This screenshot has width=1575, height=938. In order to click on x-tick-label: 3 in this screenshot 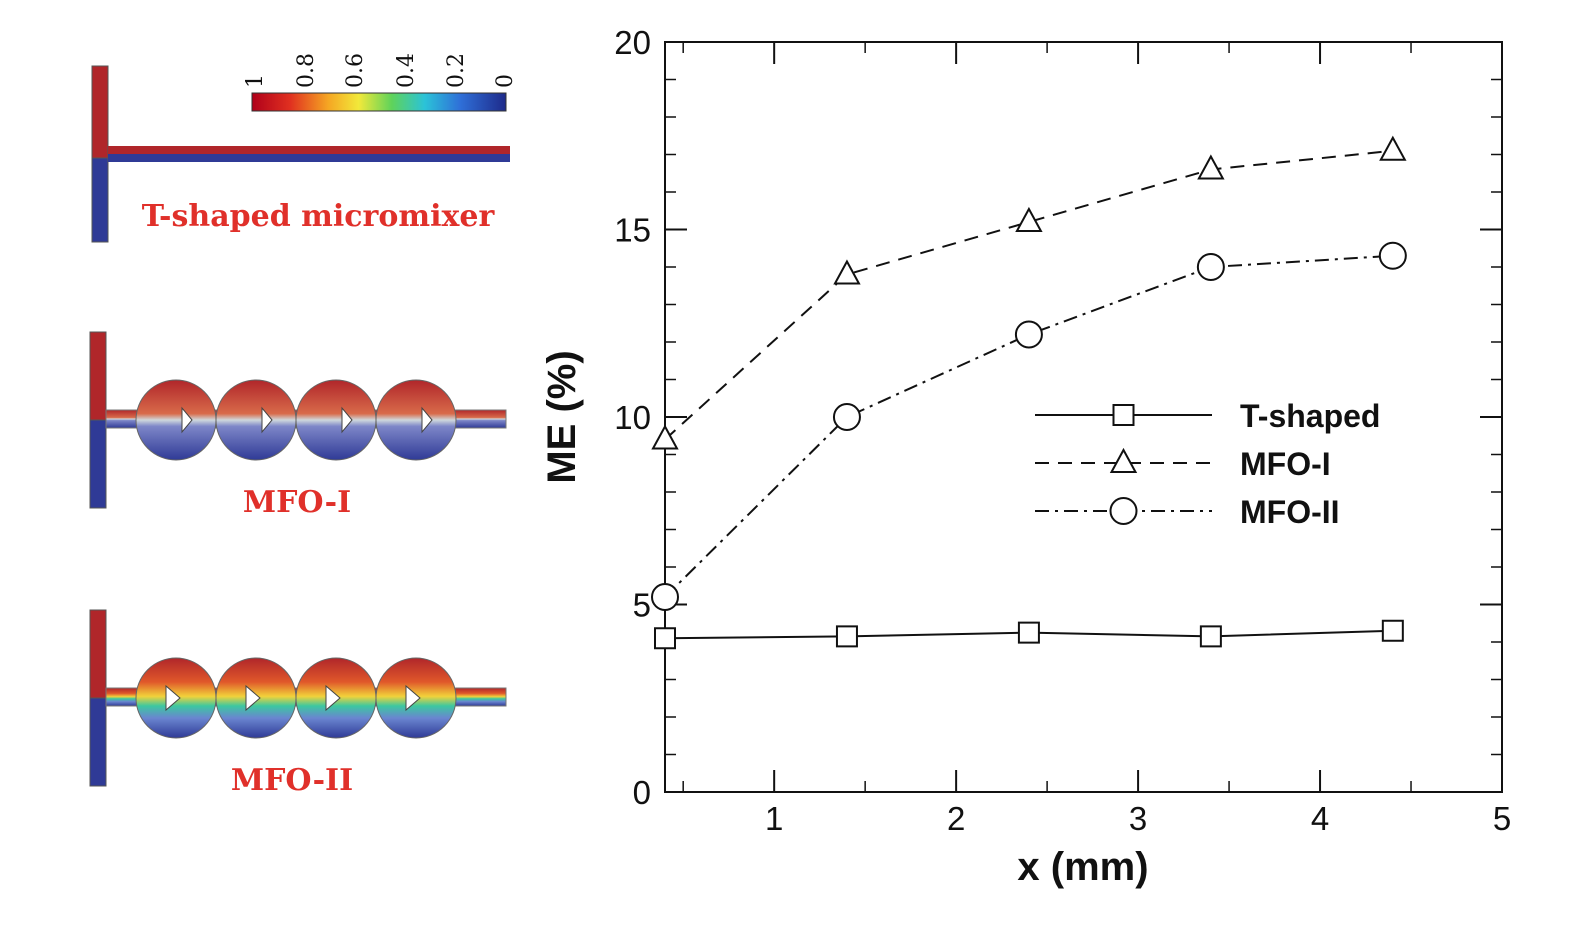, I will do `click(1138, 818)`.